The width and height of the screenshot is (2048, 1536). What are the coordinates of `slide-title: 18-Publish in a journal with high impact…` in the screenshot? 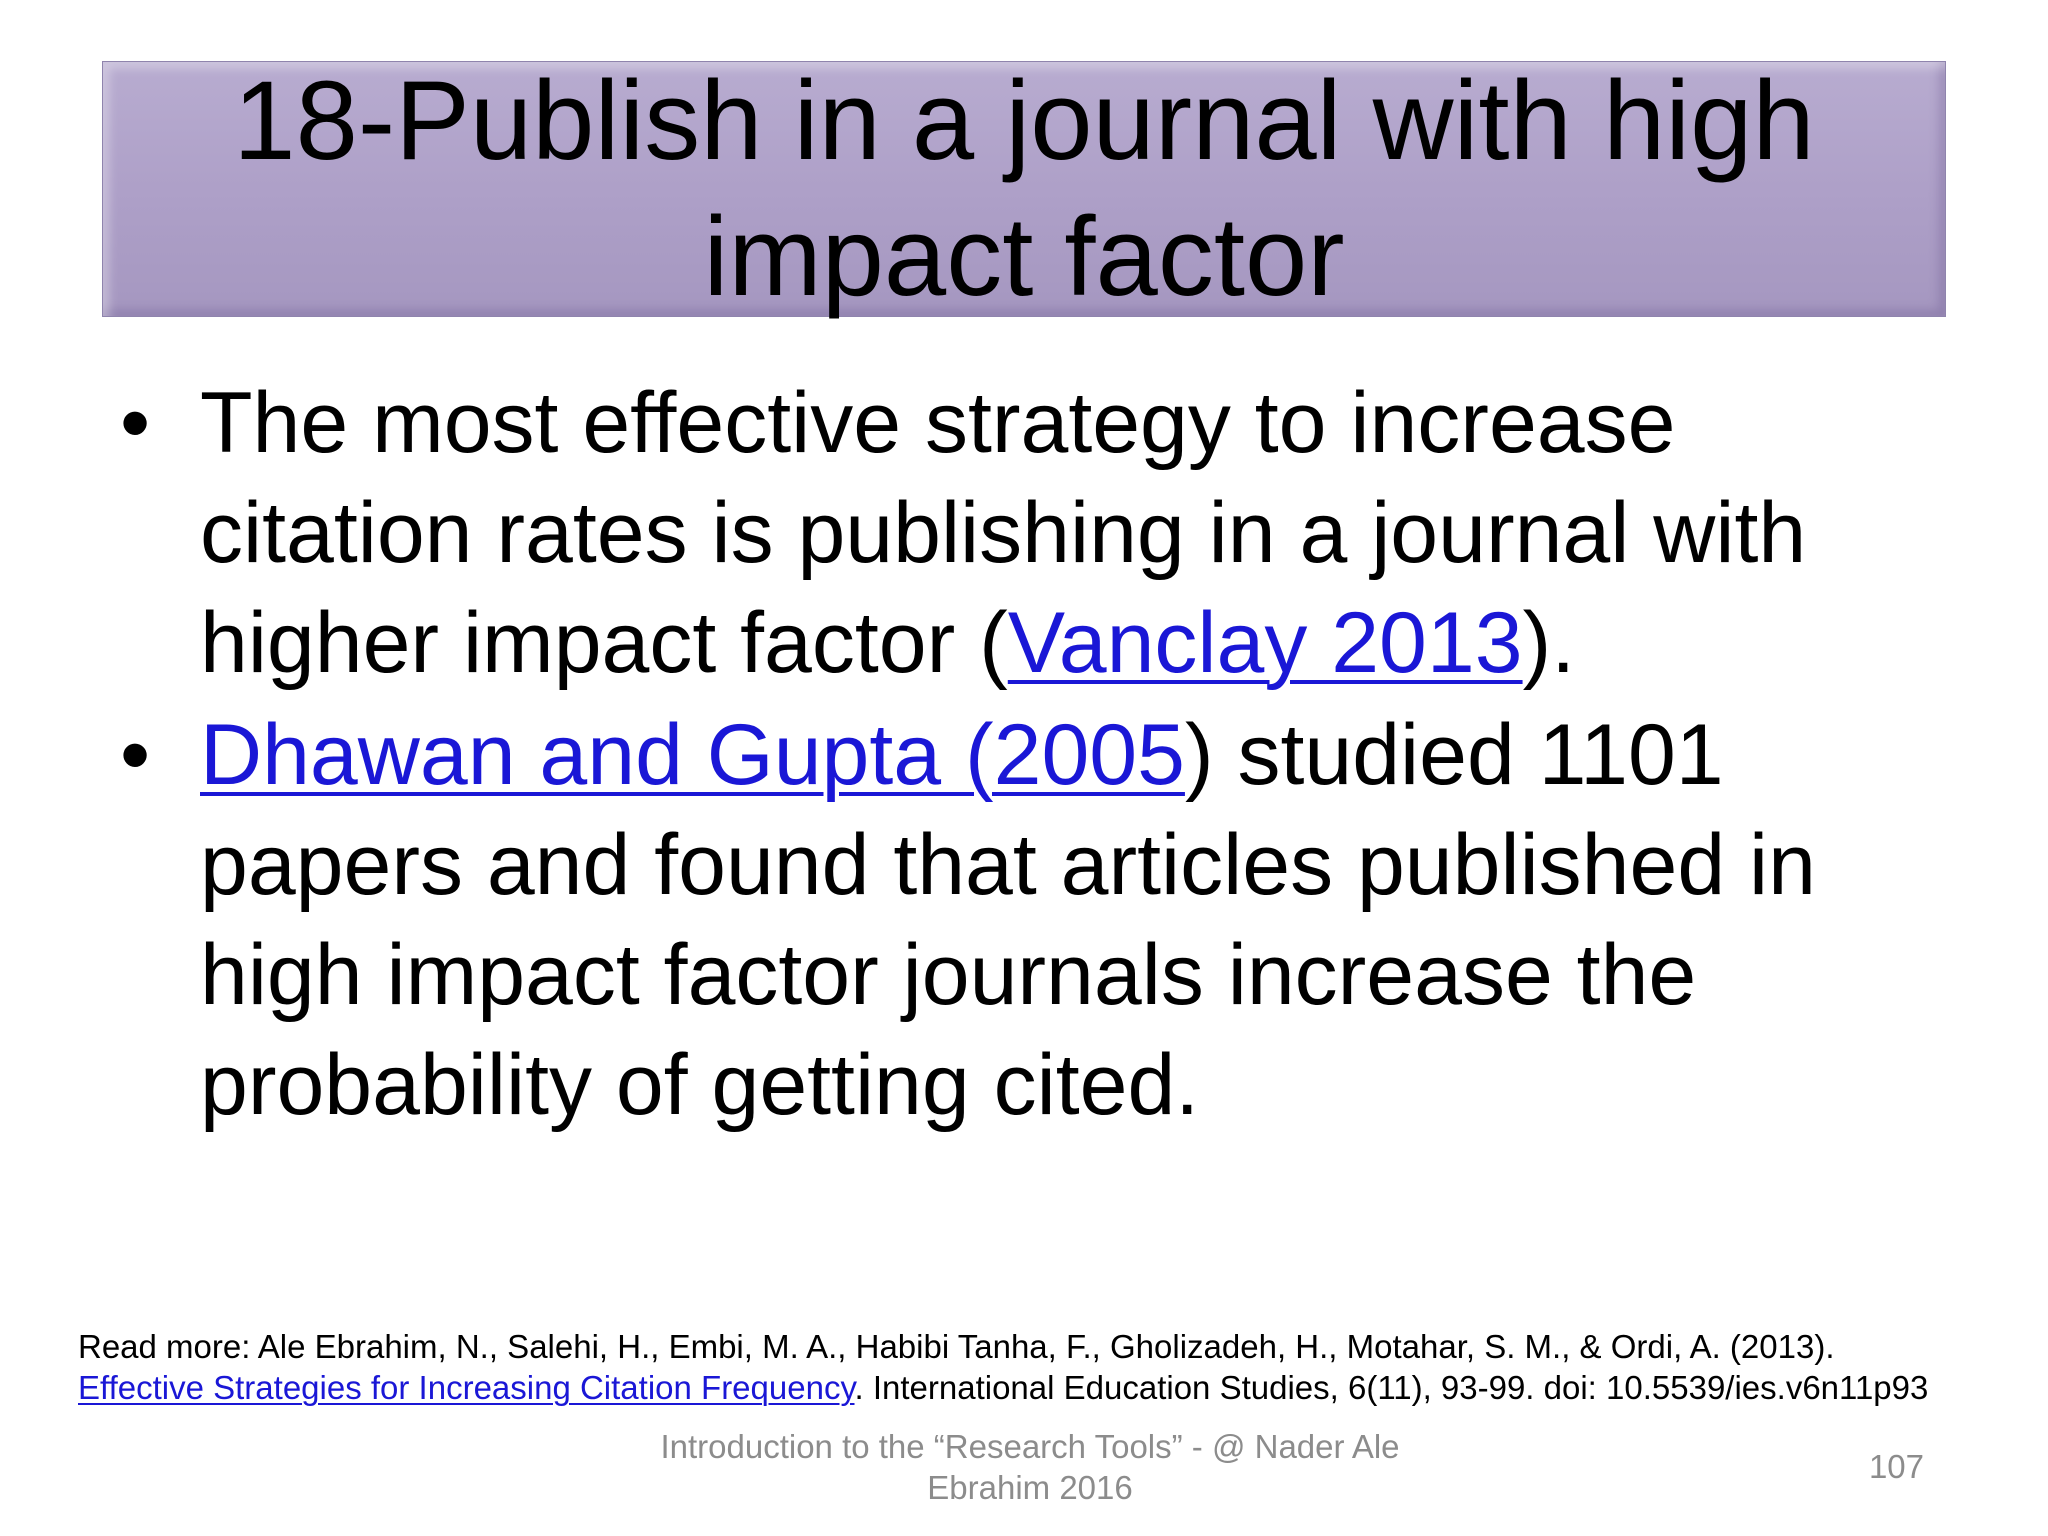 It's located at (1024, 188).